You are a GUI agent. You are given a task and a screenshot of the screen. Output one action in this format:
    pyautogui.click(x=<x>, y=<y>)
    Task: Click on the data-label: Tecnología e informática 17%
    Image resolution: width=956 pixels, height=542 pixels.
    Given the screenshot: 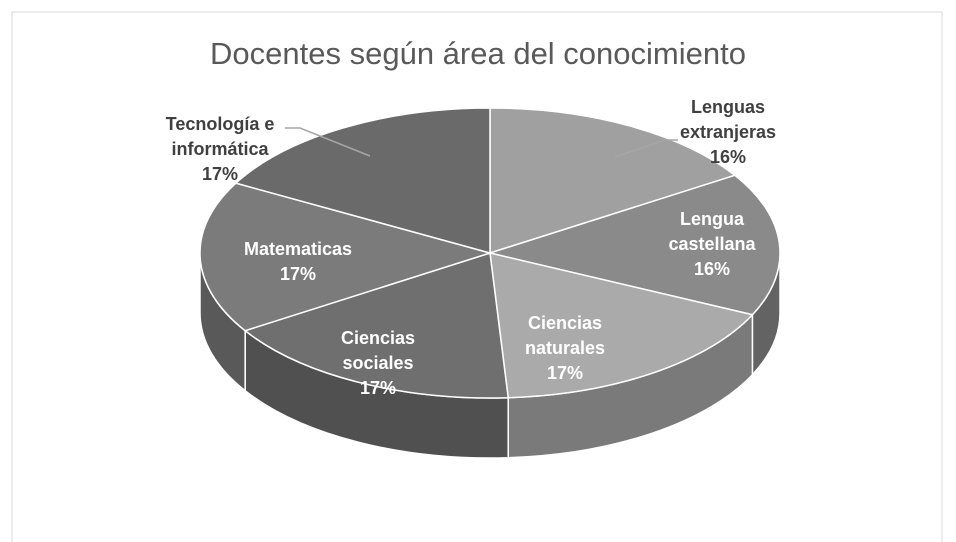 What is the action you would take?
    pyautogui.click(x=220, y=149)
    